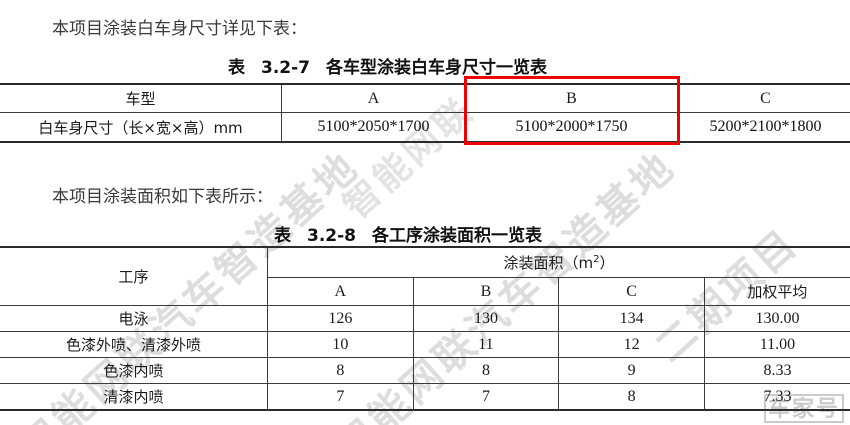 Image resolution: width=850 pixels, height=425 pixels. Describe the element at coordinates (331, 236) in the screenshot. I see `table-coating-area-title-number: 3.2-8` at that location.